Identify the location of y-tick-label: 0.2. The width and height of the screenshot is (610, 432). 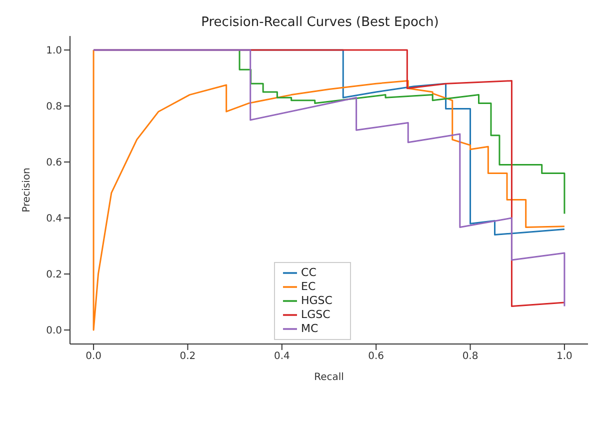
(54, 275).